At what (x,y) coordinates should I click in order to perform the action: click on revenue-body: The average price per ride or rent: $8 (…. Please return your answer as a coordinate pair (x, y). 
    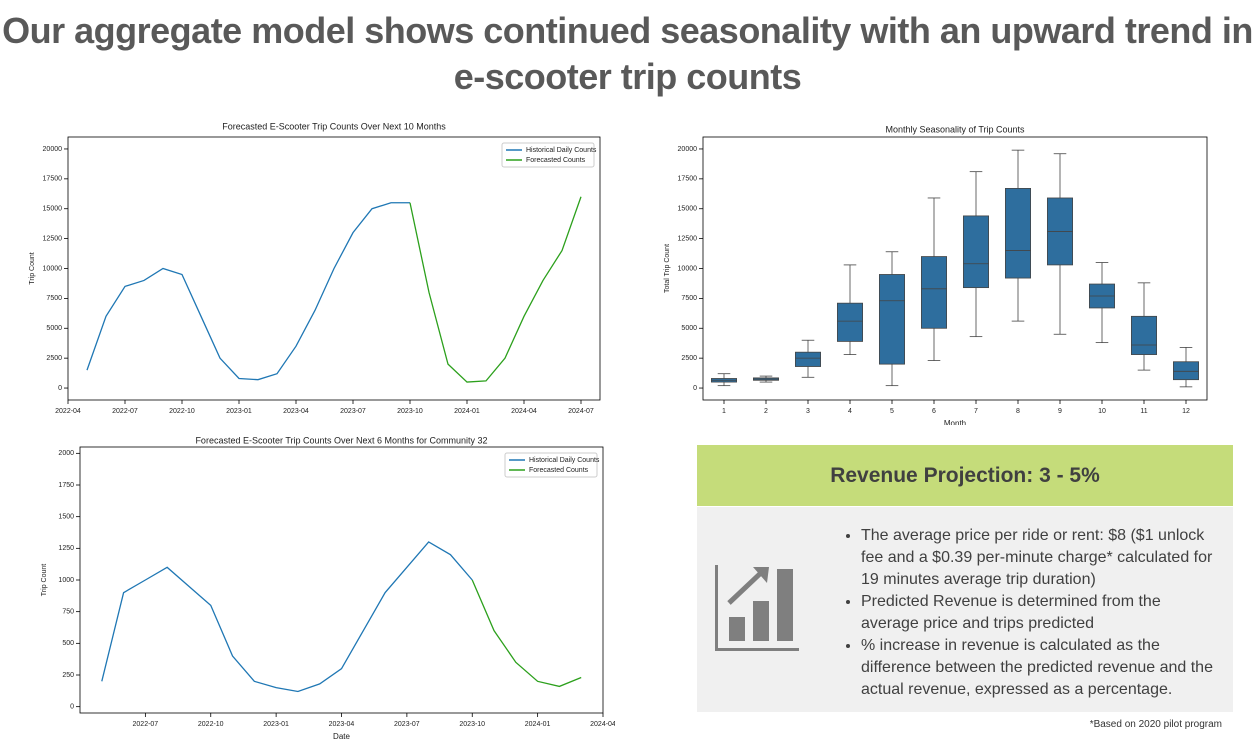
    Looking at the image, I should click on (965, 609).